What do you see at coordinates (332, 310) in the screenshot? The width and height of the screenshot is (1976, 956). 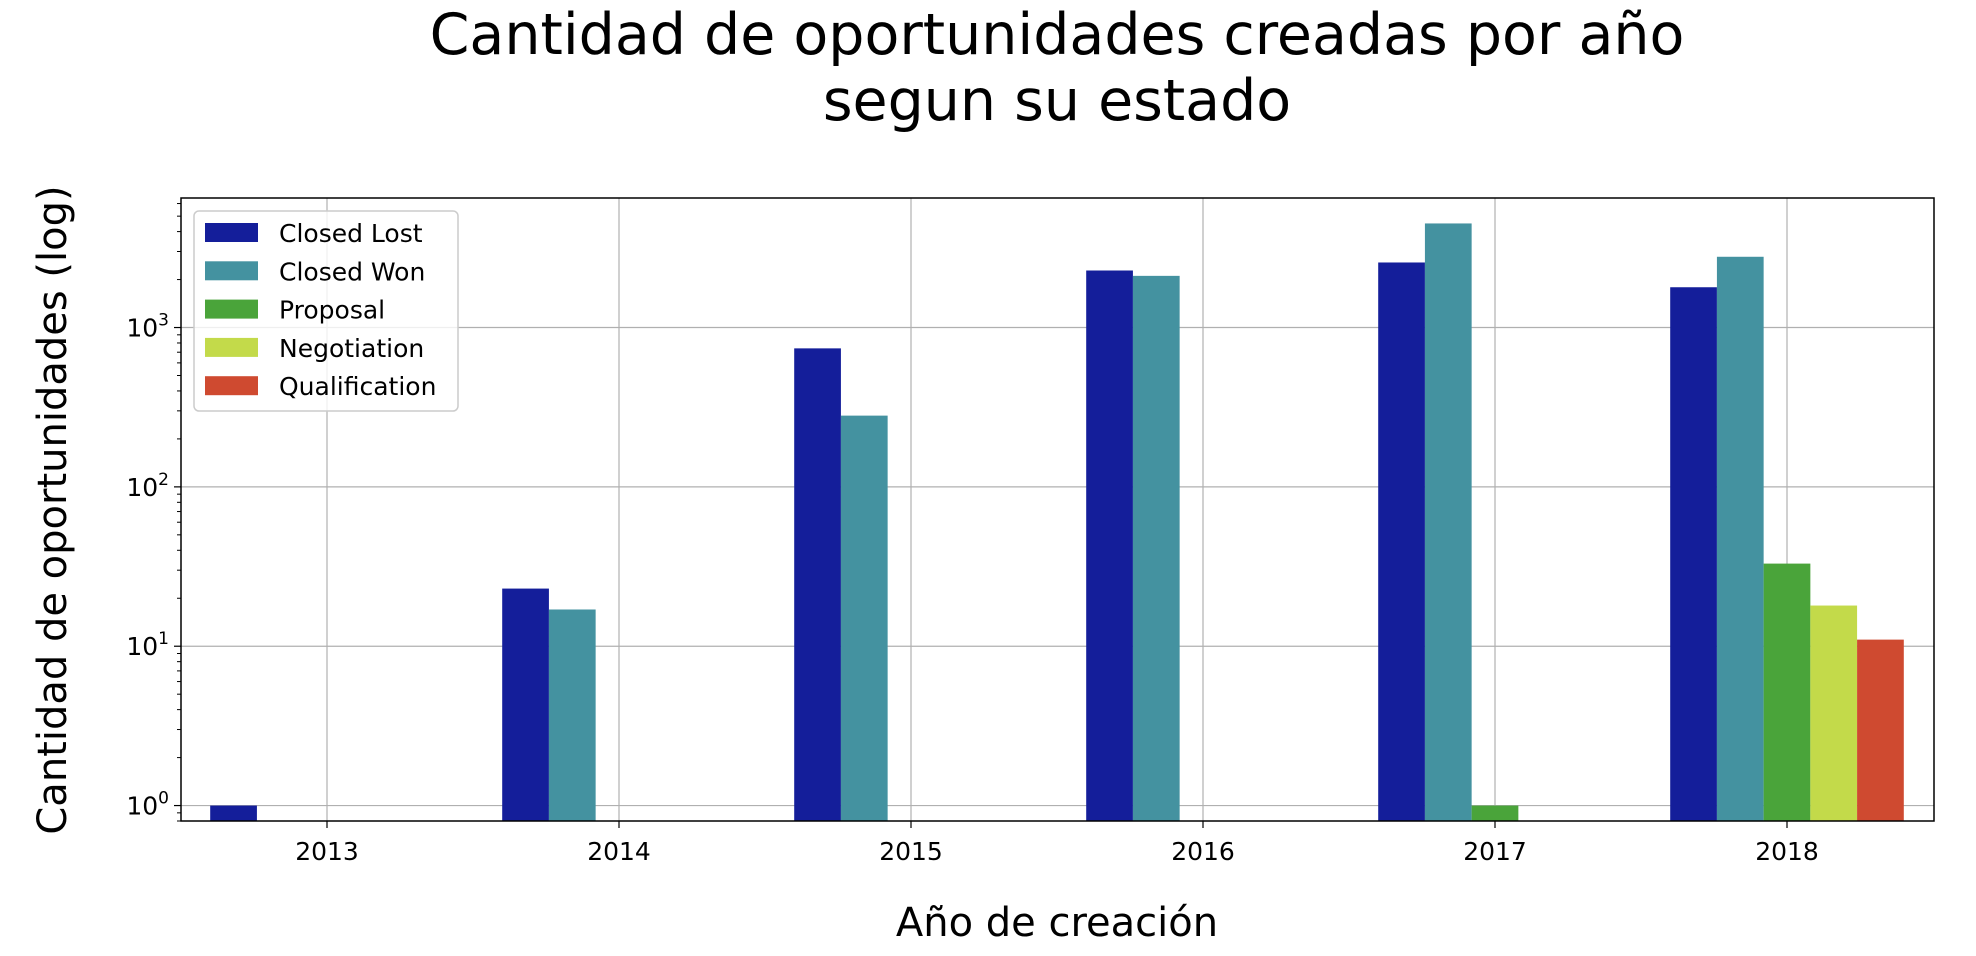 I see `legend-label: Proposal` at bounding box center [332, 310].